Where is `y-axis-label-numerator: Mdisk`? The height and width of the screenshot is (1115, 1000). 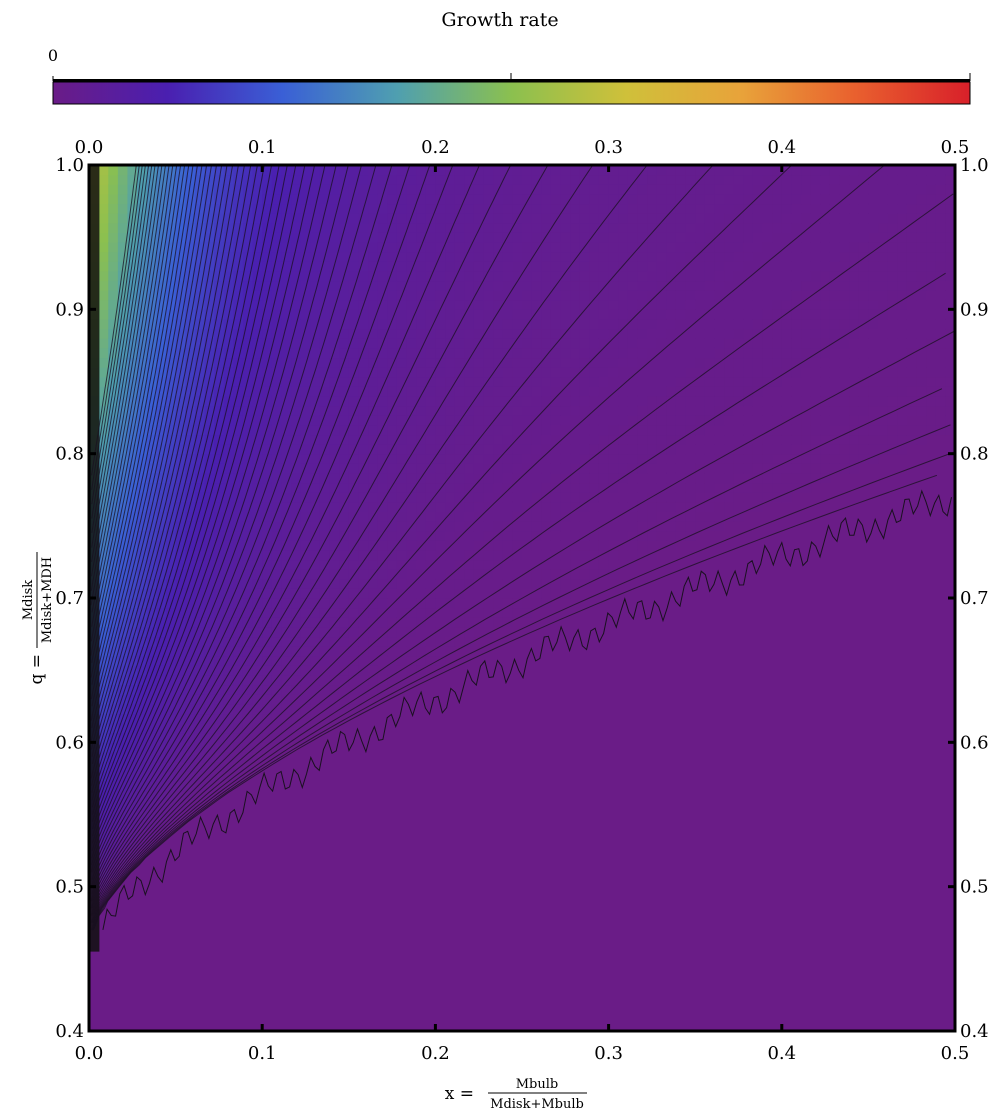
y-axis-label-numerator: Mdisk is located at coordinates (28, 600).